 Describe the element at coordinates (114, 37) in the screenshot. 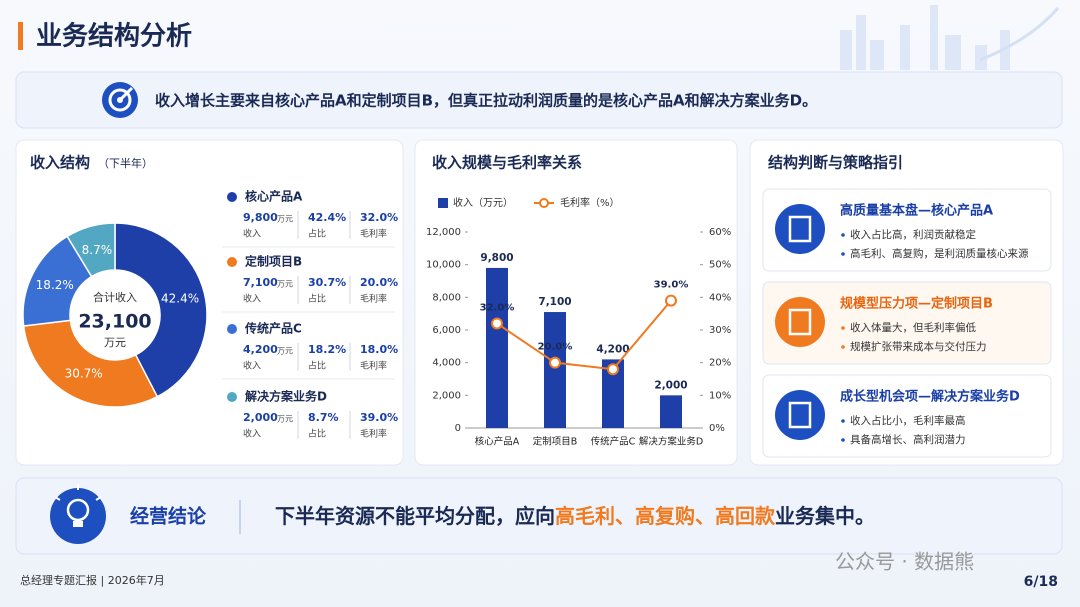

I see `page-title: 业务结构分析` at that location.